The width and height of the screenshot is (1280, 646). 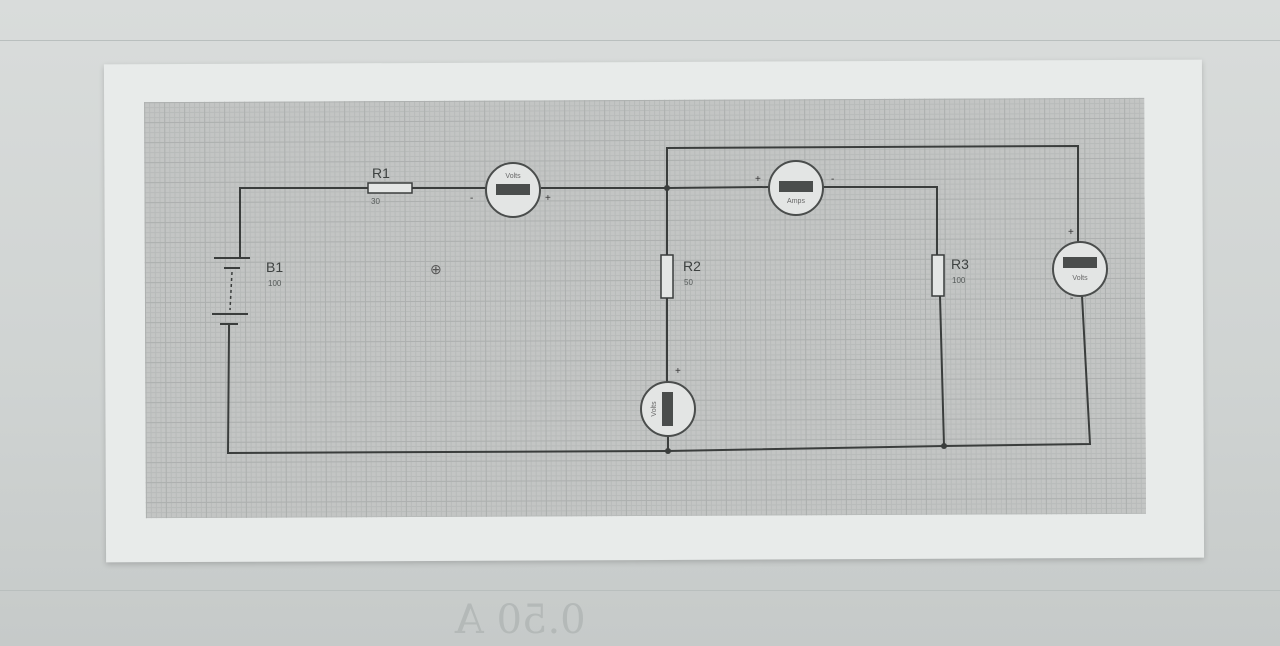 What do you see at coordinates (275, 283) in the screenshot?
I see `battery-value: 100` at bounding box center [275, 283].